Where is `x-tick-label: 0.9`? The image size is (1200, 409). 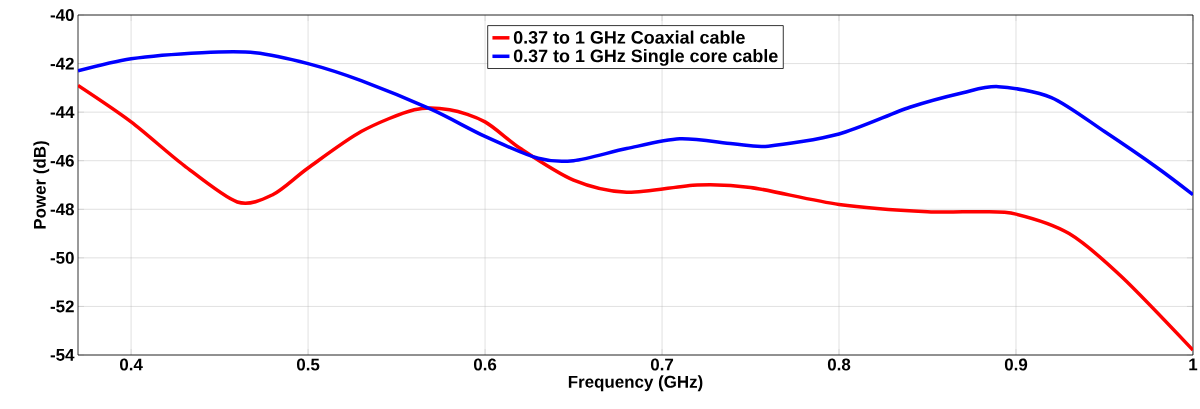
x-tick-label: 0.9 is located at coordinates (1016, 364).